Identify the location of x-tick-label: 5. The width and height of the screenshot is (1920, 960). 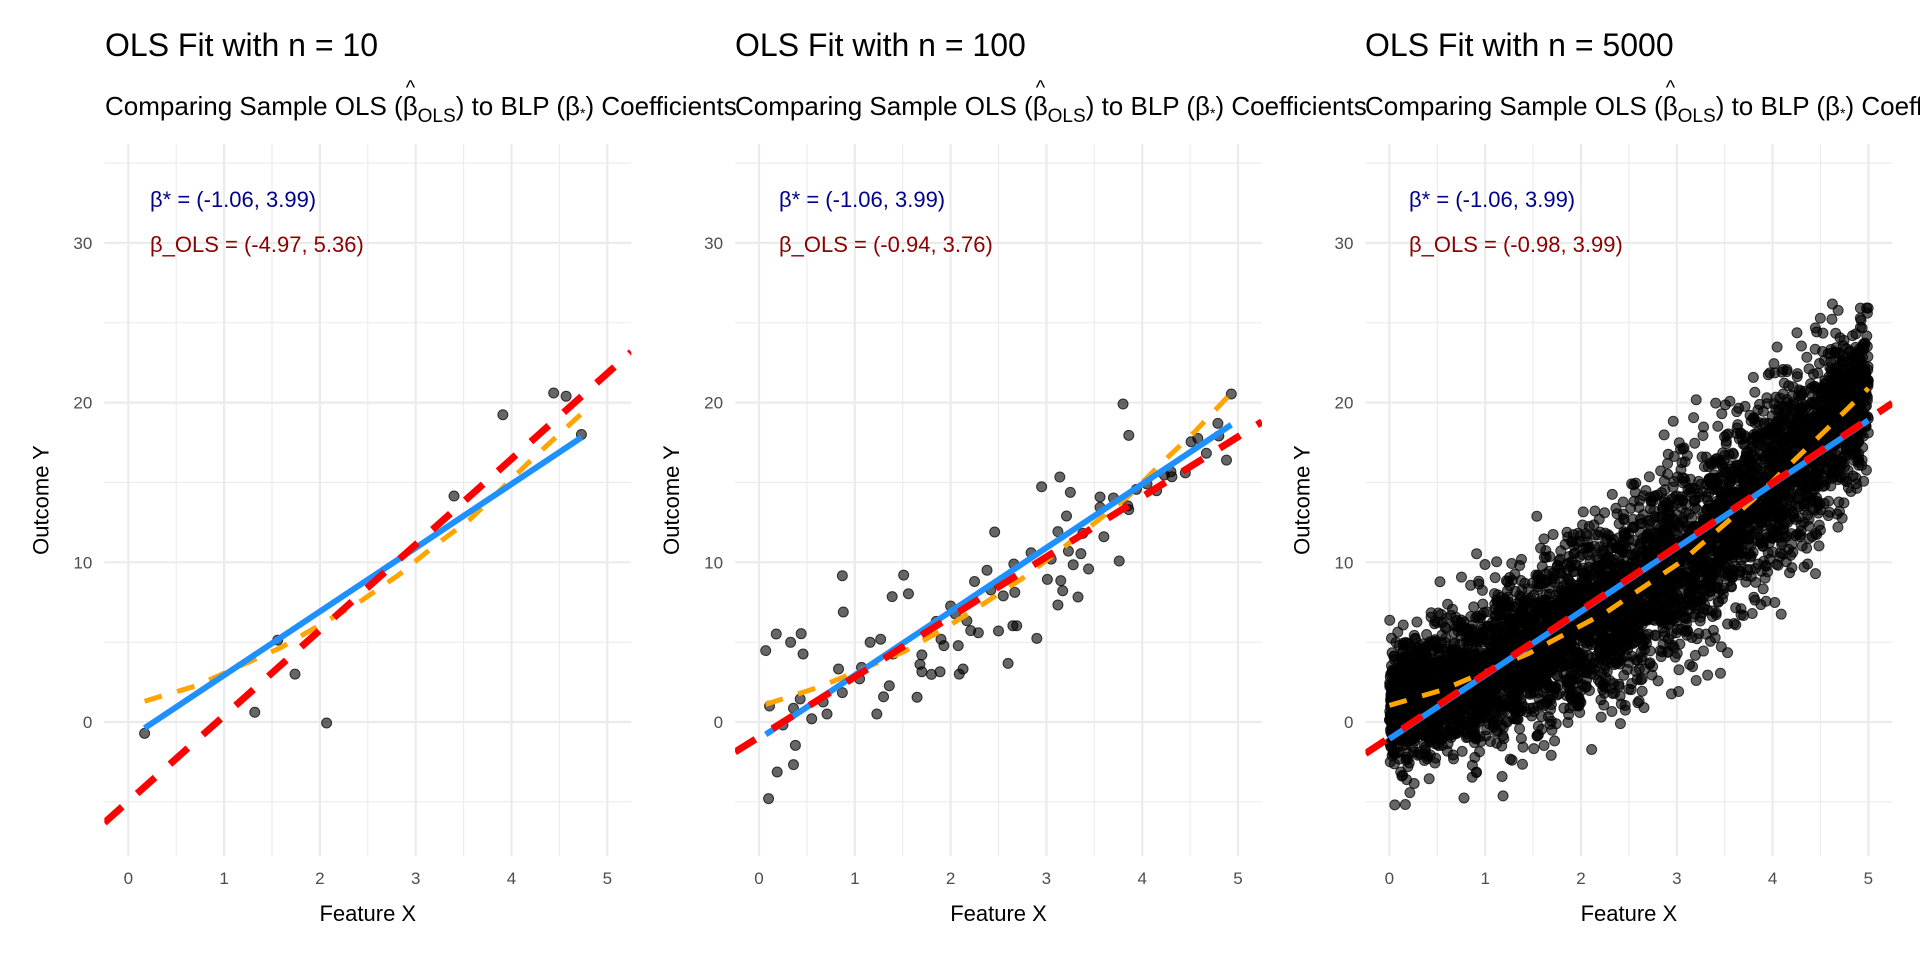
(607, 878).